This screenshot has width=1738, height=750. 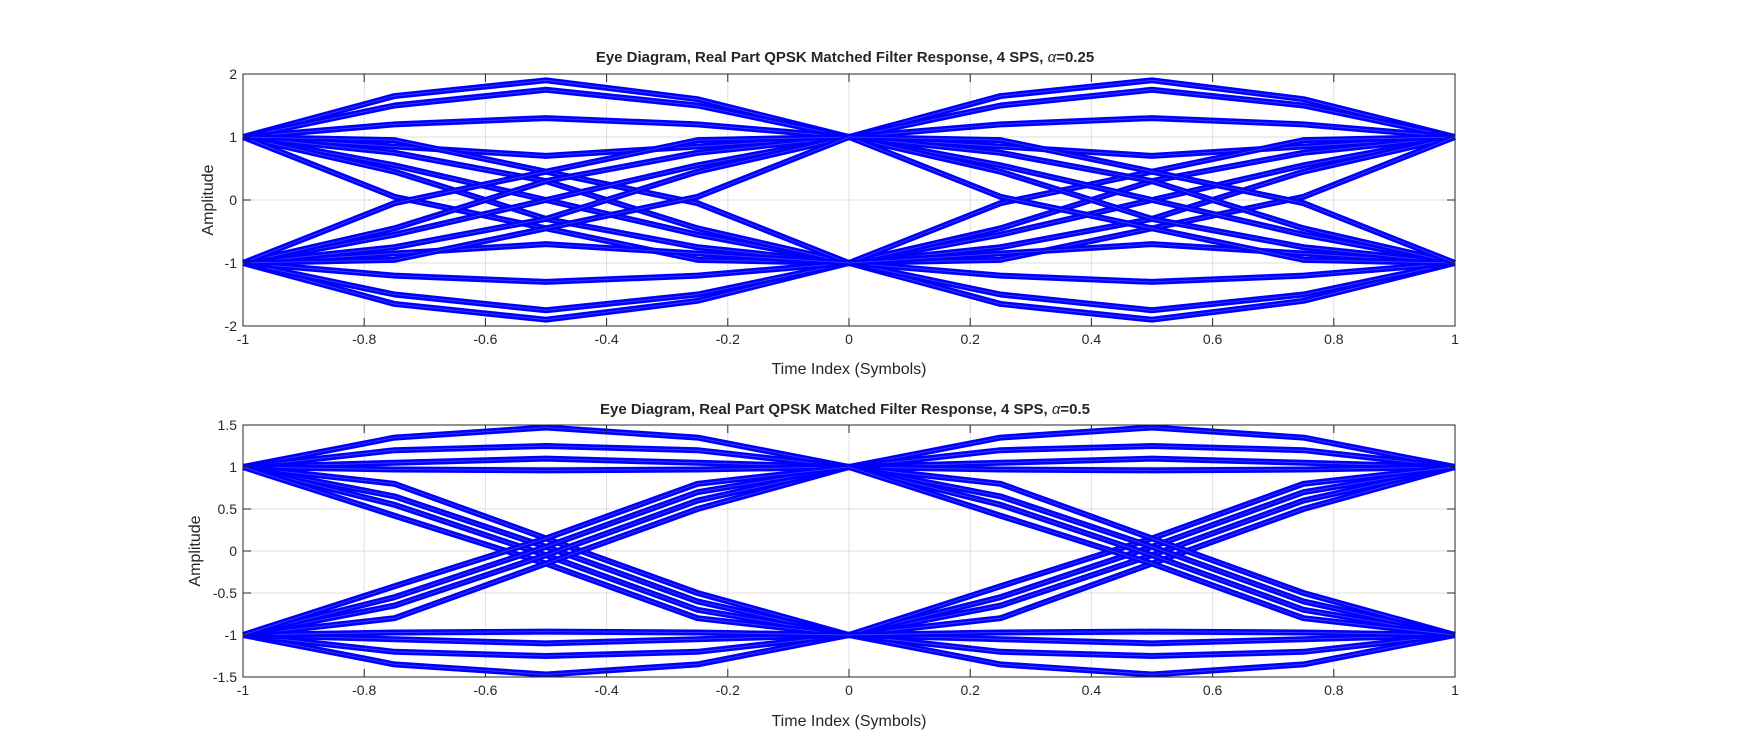 What do you see at coordinates (225, 593) in the screenshot?
I see `bottom-ytick-label-2: -0.5` at bounding box center [225, 593].